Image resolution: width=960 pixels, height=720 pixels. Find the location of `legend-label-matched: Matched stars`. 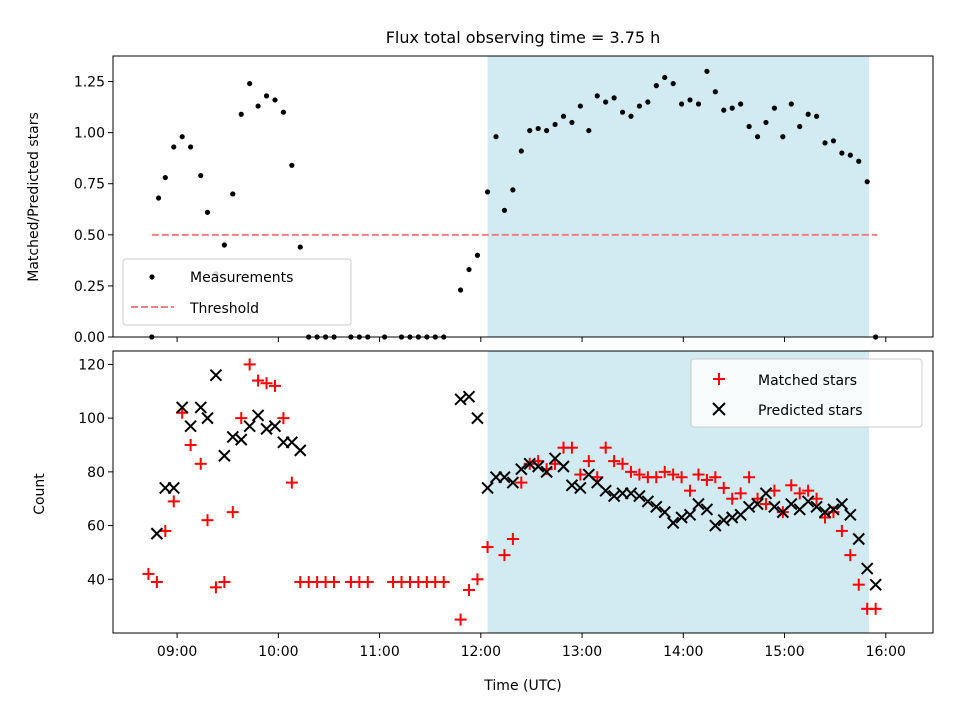

legend-label-matched: Matched stars is located at coordinates (807, 381).